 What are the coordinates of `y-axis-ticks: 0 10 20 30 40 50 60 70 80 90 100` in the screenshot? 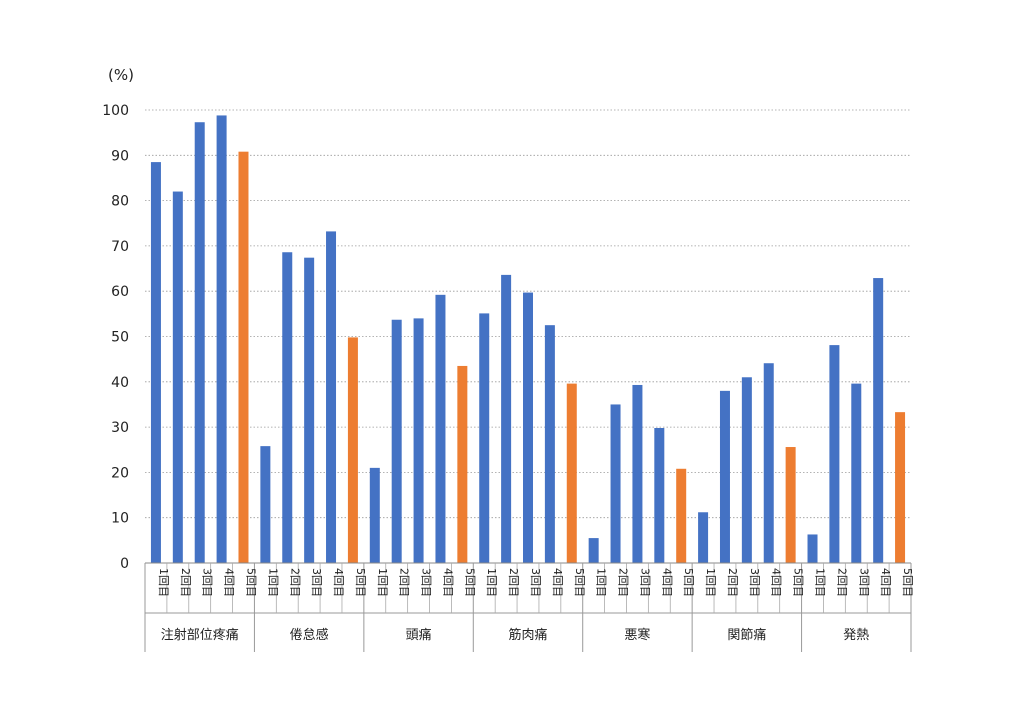 It's located at (115, 337).